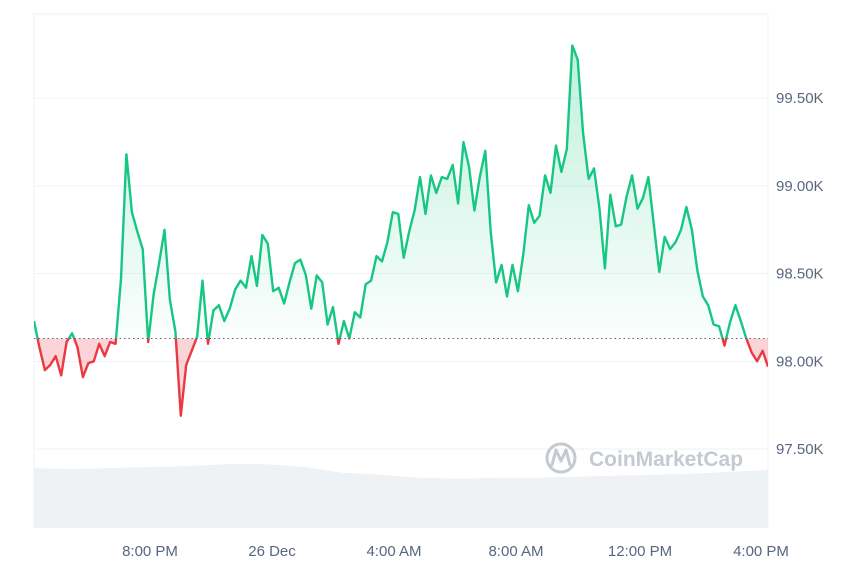 The width and height of the screenshot is (860, 573). What do you see at coordinates (761, 551) in the screenshot?
I see `x-tick-label: 4:00 PM` at bounding box center [761, 551].